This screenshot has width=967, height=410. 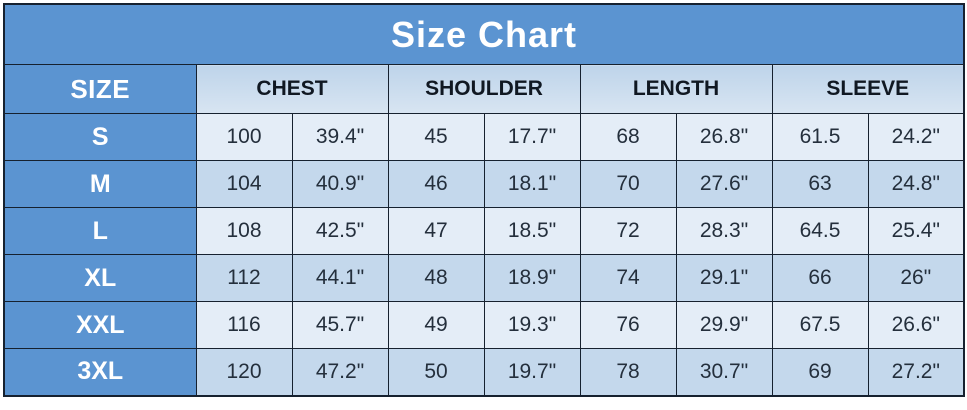 I want to click on cell-xxl-sleeve-in: 26.6", so click(x=916, y=325).